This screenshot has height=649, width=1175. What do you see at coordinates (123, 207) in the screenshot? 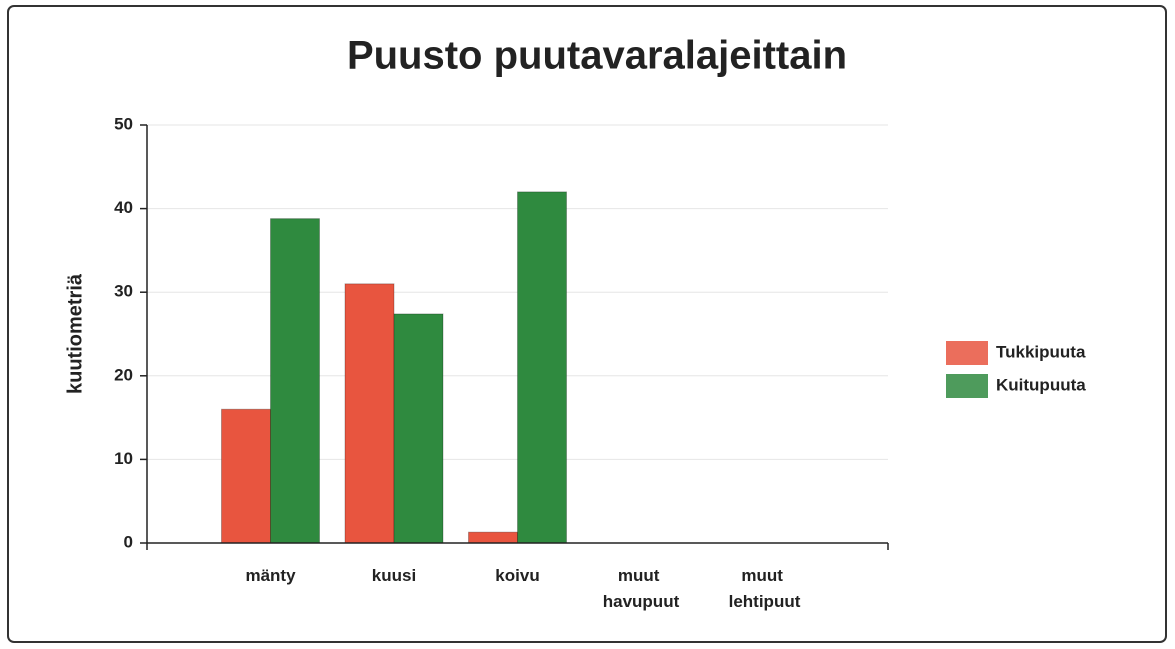
I see `y-tick-label: 40` at bounding box center [123, 207].